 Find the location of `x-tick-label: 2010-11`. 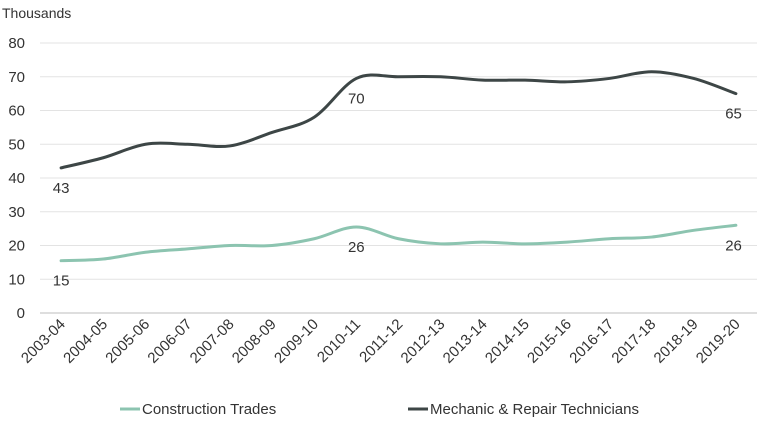

x-tick-label: 2010-11 is located at coordinates (339, 341).